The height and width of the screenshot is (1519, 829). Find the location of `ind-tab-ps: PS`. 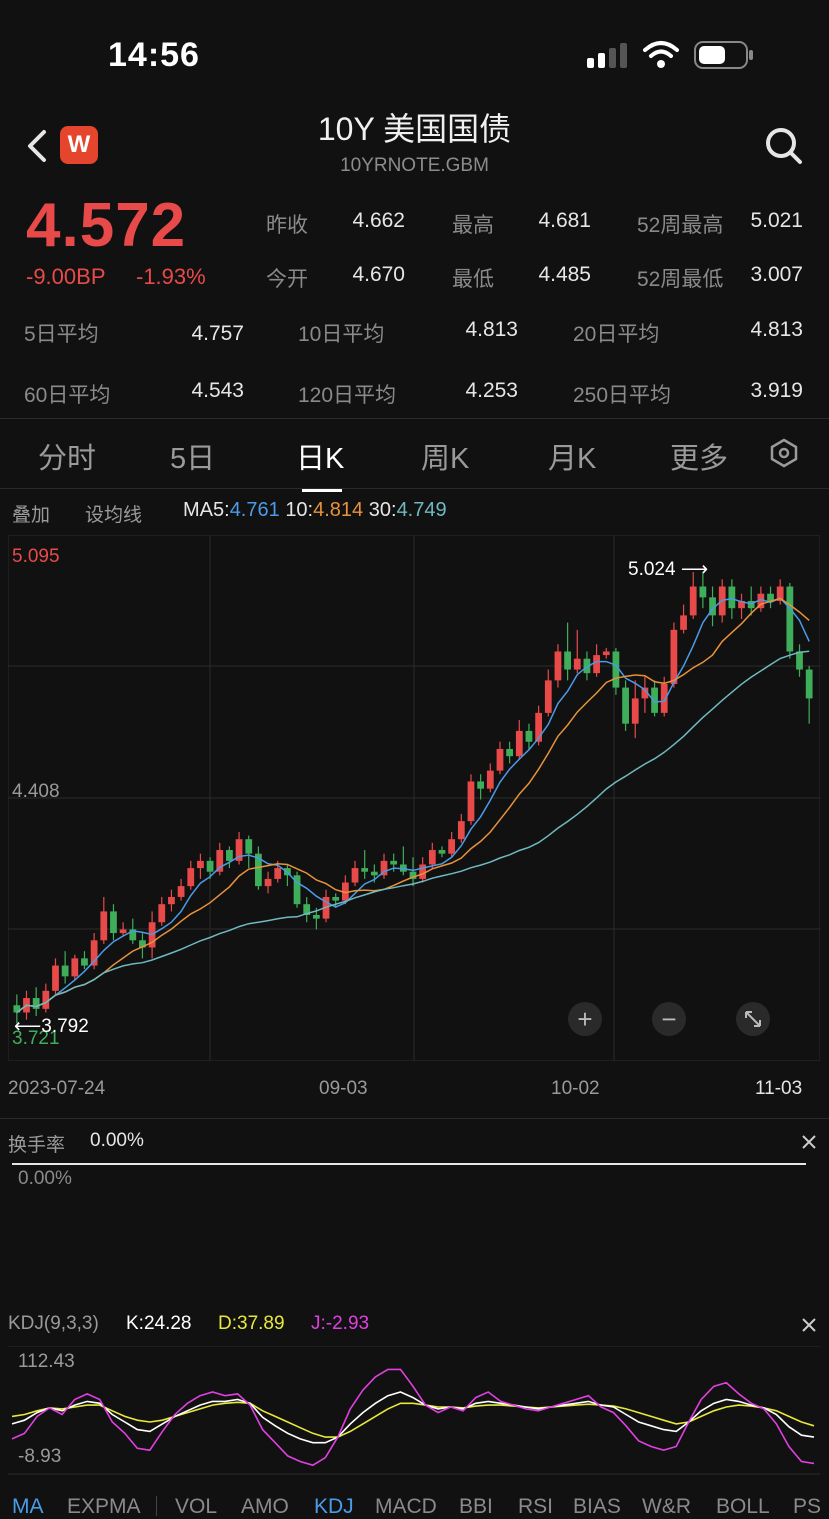

ind-tab-ps: PS is located at coordinates (807, 1506).